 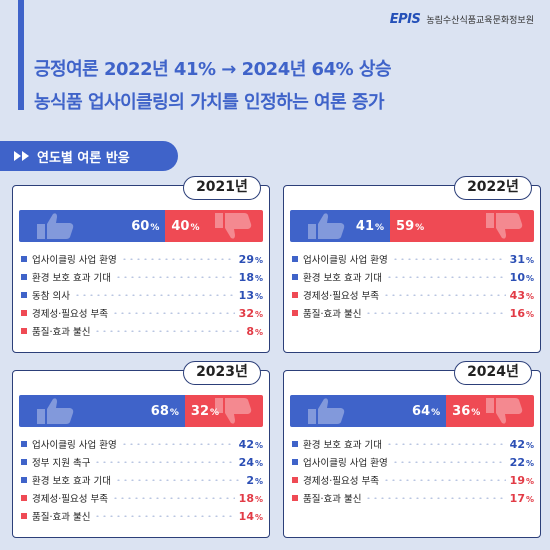 I want to click on reason-row: 환경 보호 효과 기대 42%, so click(x=413, y=444).